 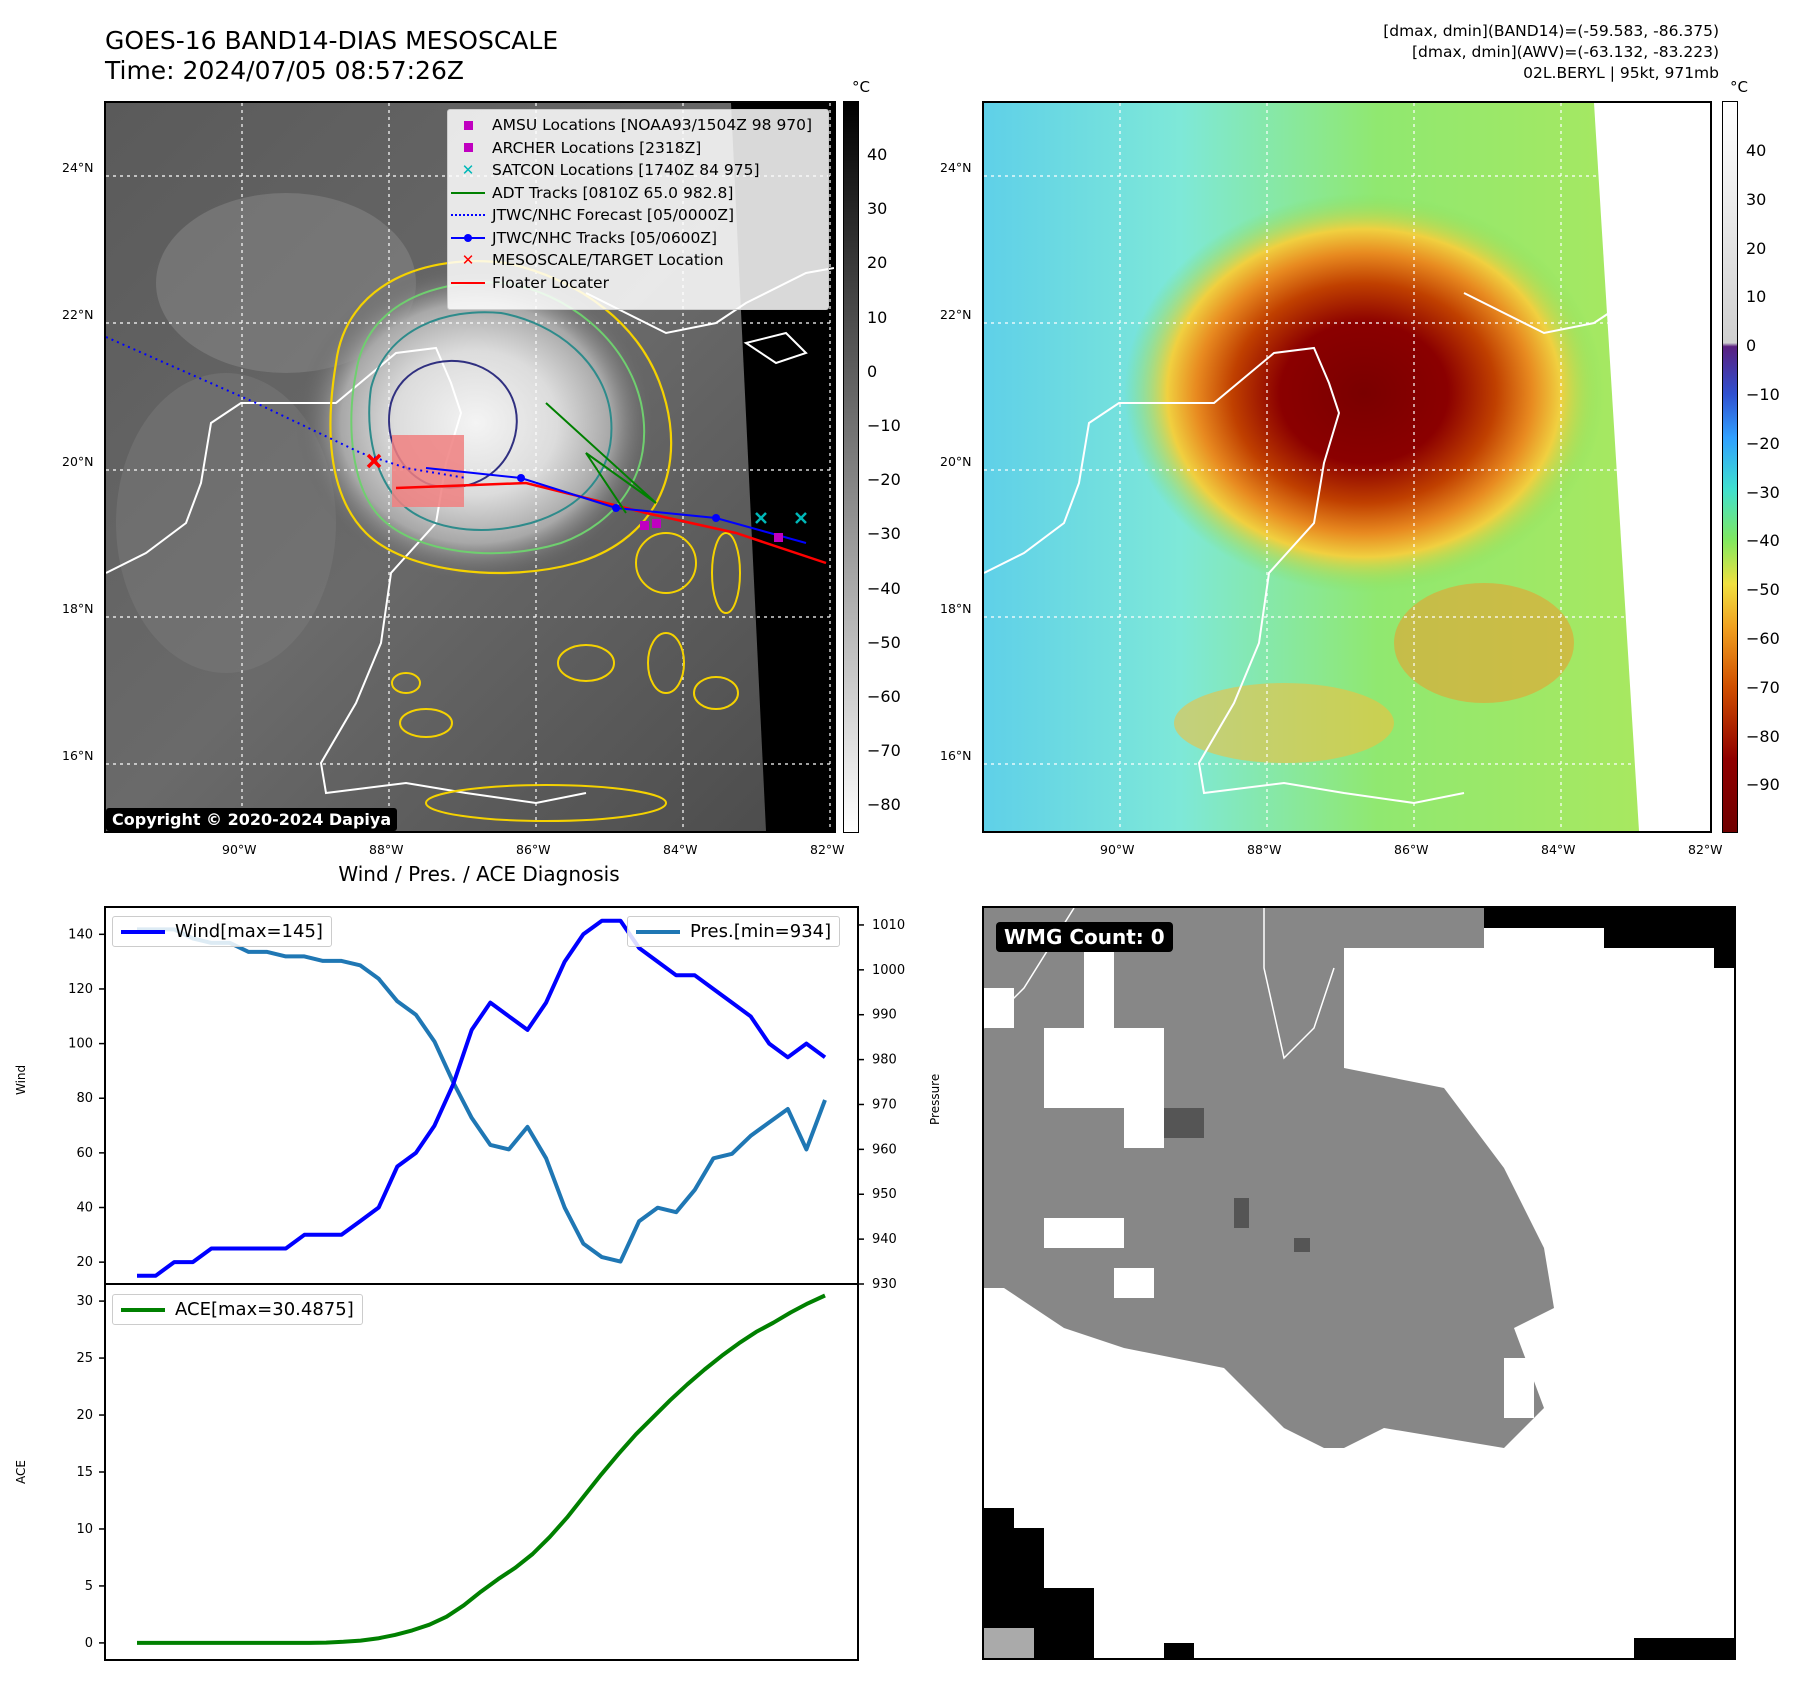 What do you see at coordinates (84, 1208) in the screenshot?
I see `wind-ytick-label: 40` at bounding box center [84, 1208].